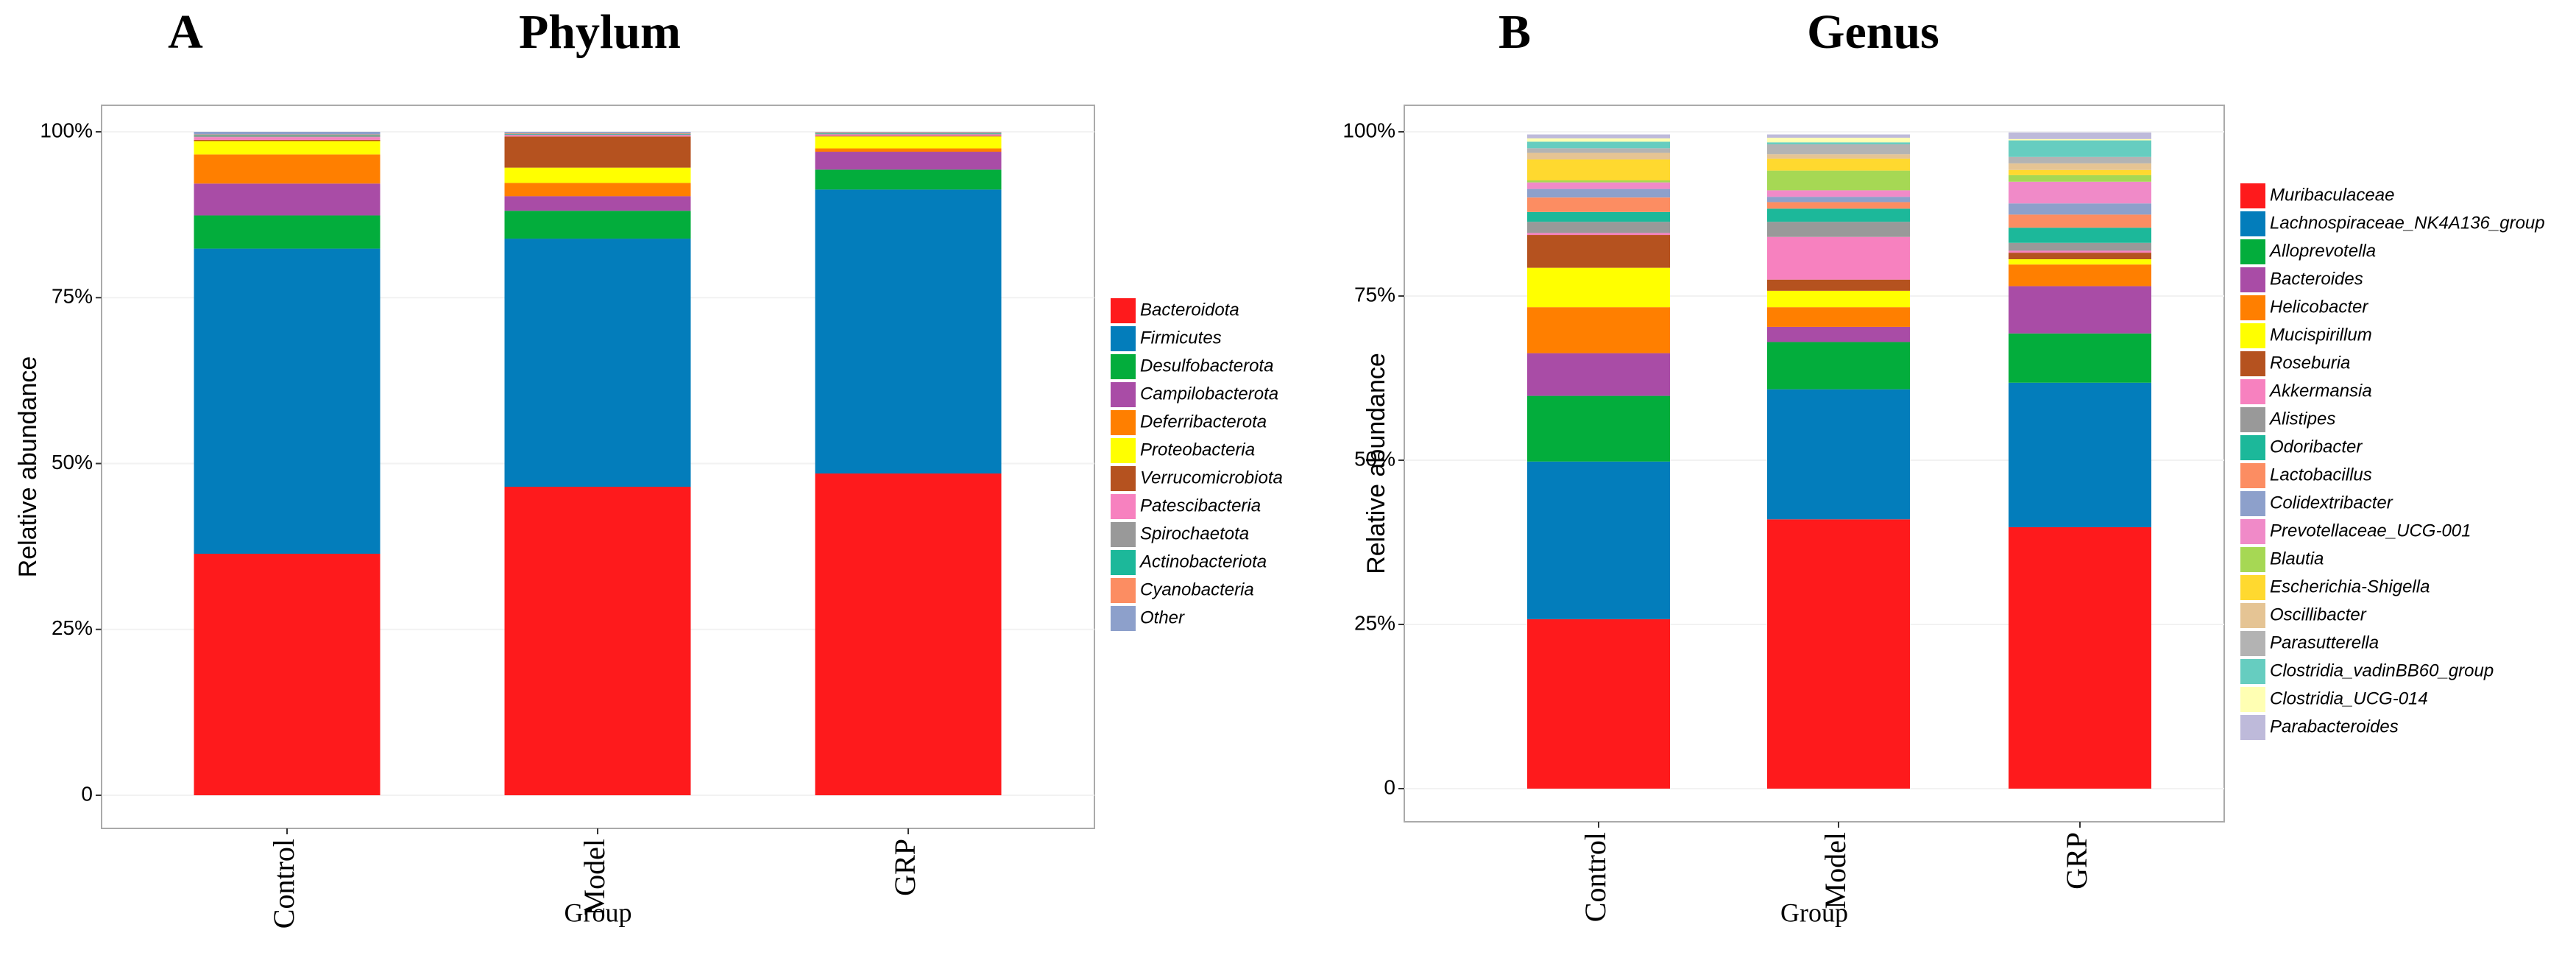 The image size is (2576, 958). Describe the element at coordinates (1206, 366) in the screenshot. I see `legend-label: Desulfobacterota` at that location.